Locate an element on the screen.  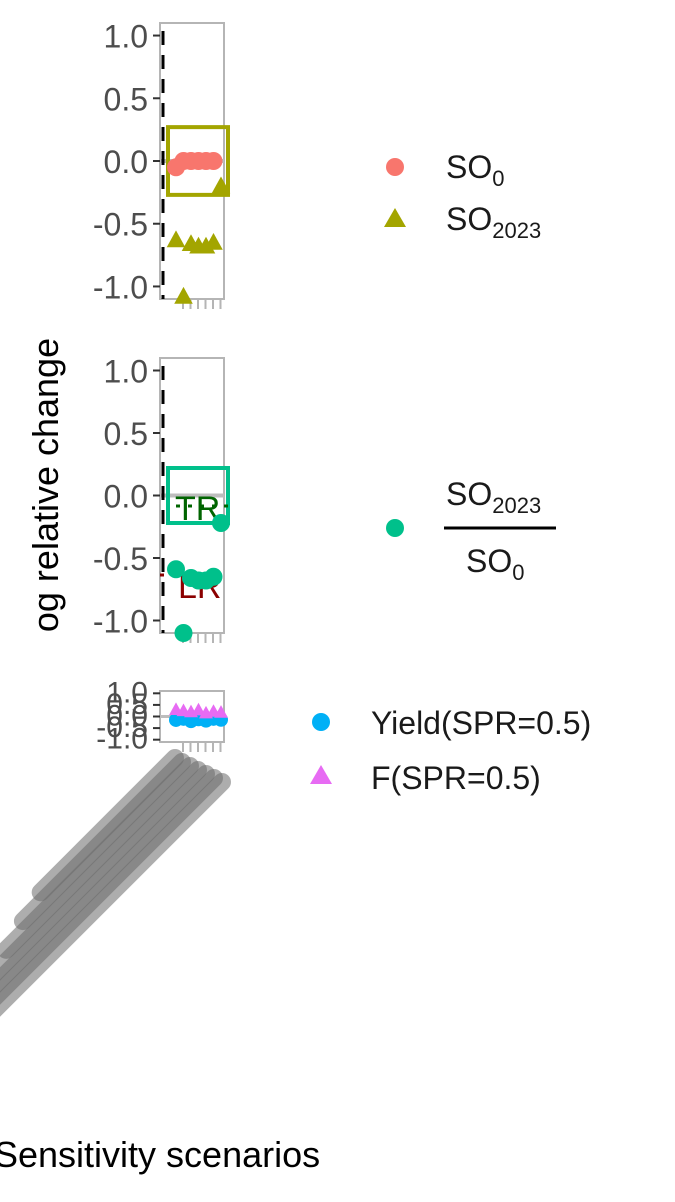
legend-f-label: F(SPR=0.5) is located at coordinates (456, 778).